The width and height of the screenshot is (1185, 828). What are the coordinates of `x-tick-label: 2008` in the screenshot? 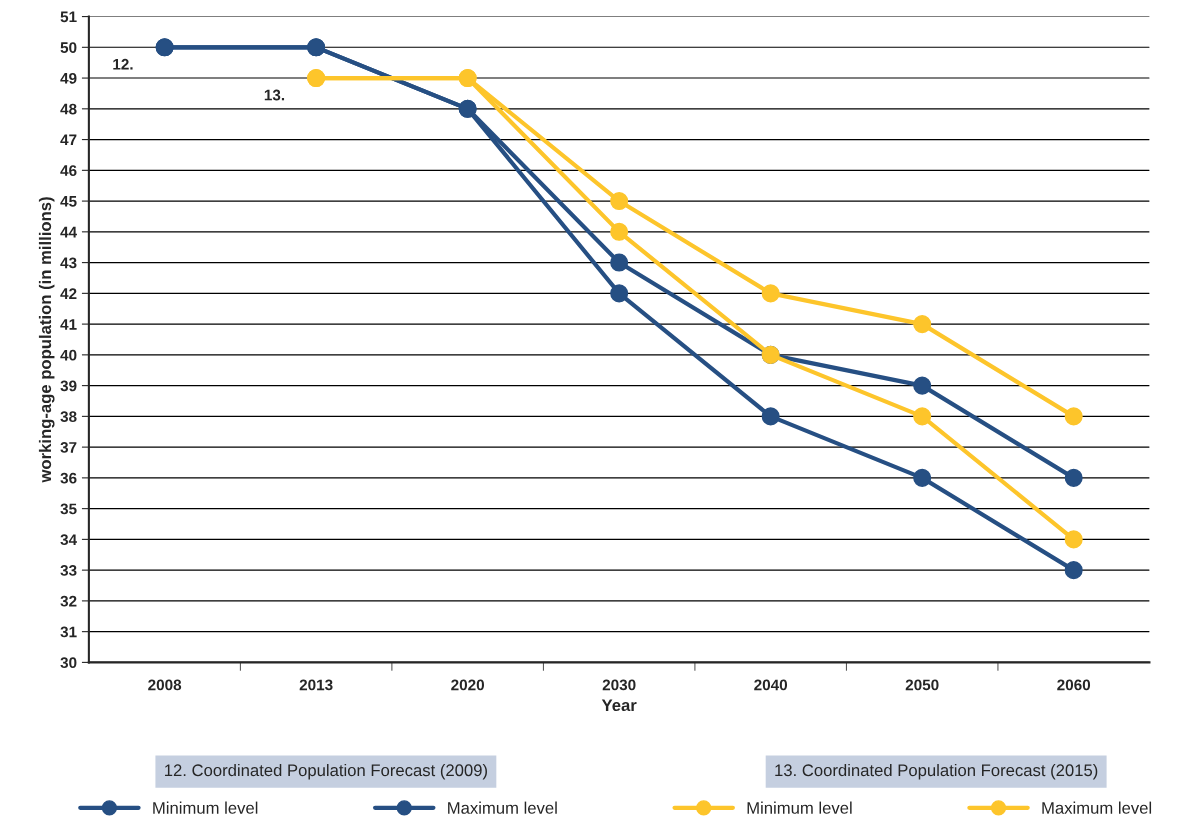 It's located at (165, 685).